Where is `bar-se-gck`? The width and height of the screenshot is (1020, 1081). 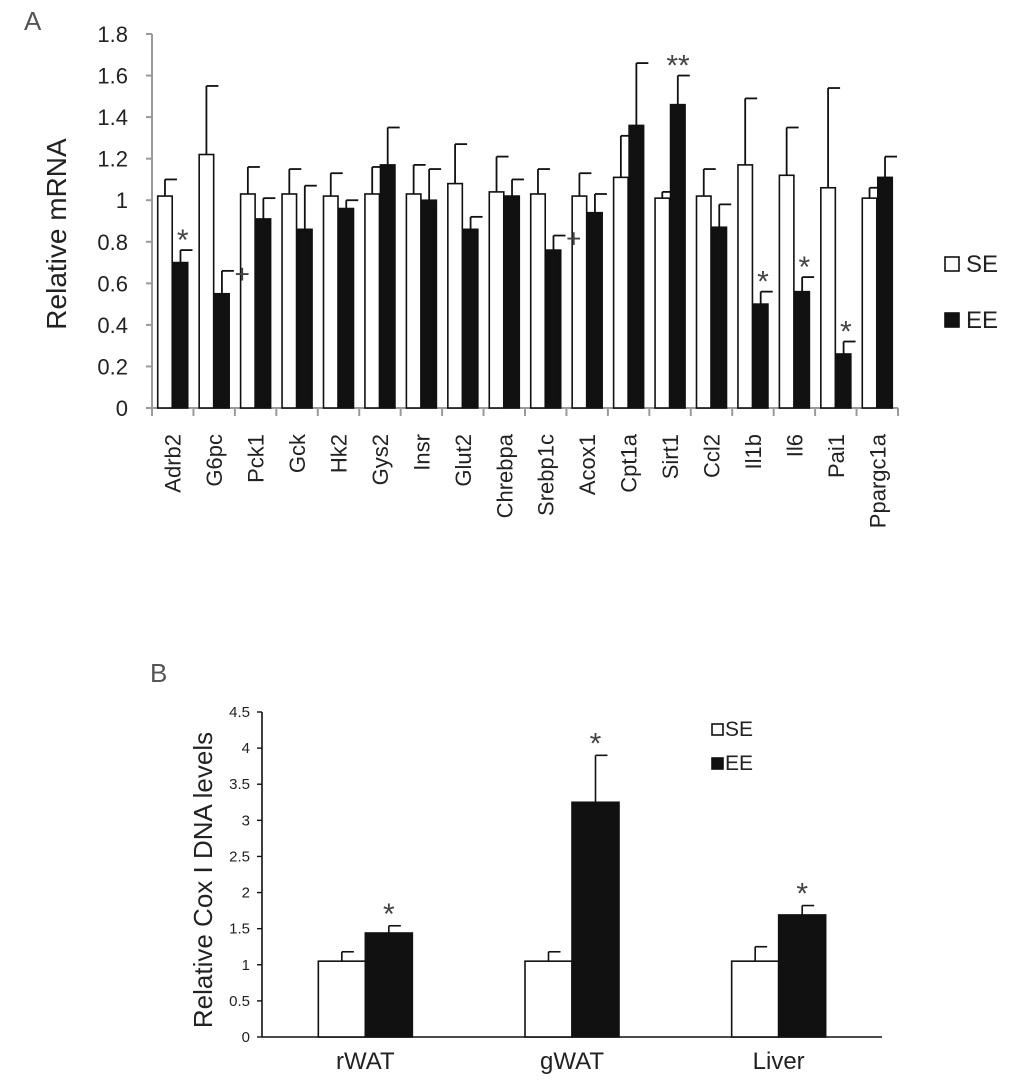
bar-se-gck is located at coordinates (289, 301).